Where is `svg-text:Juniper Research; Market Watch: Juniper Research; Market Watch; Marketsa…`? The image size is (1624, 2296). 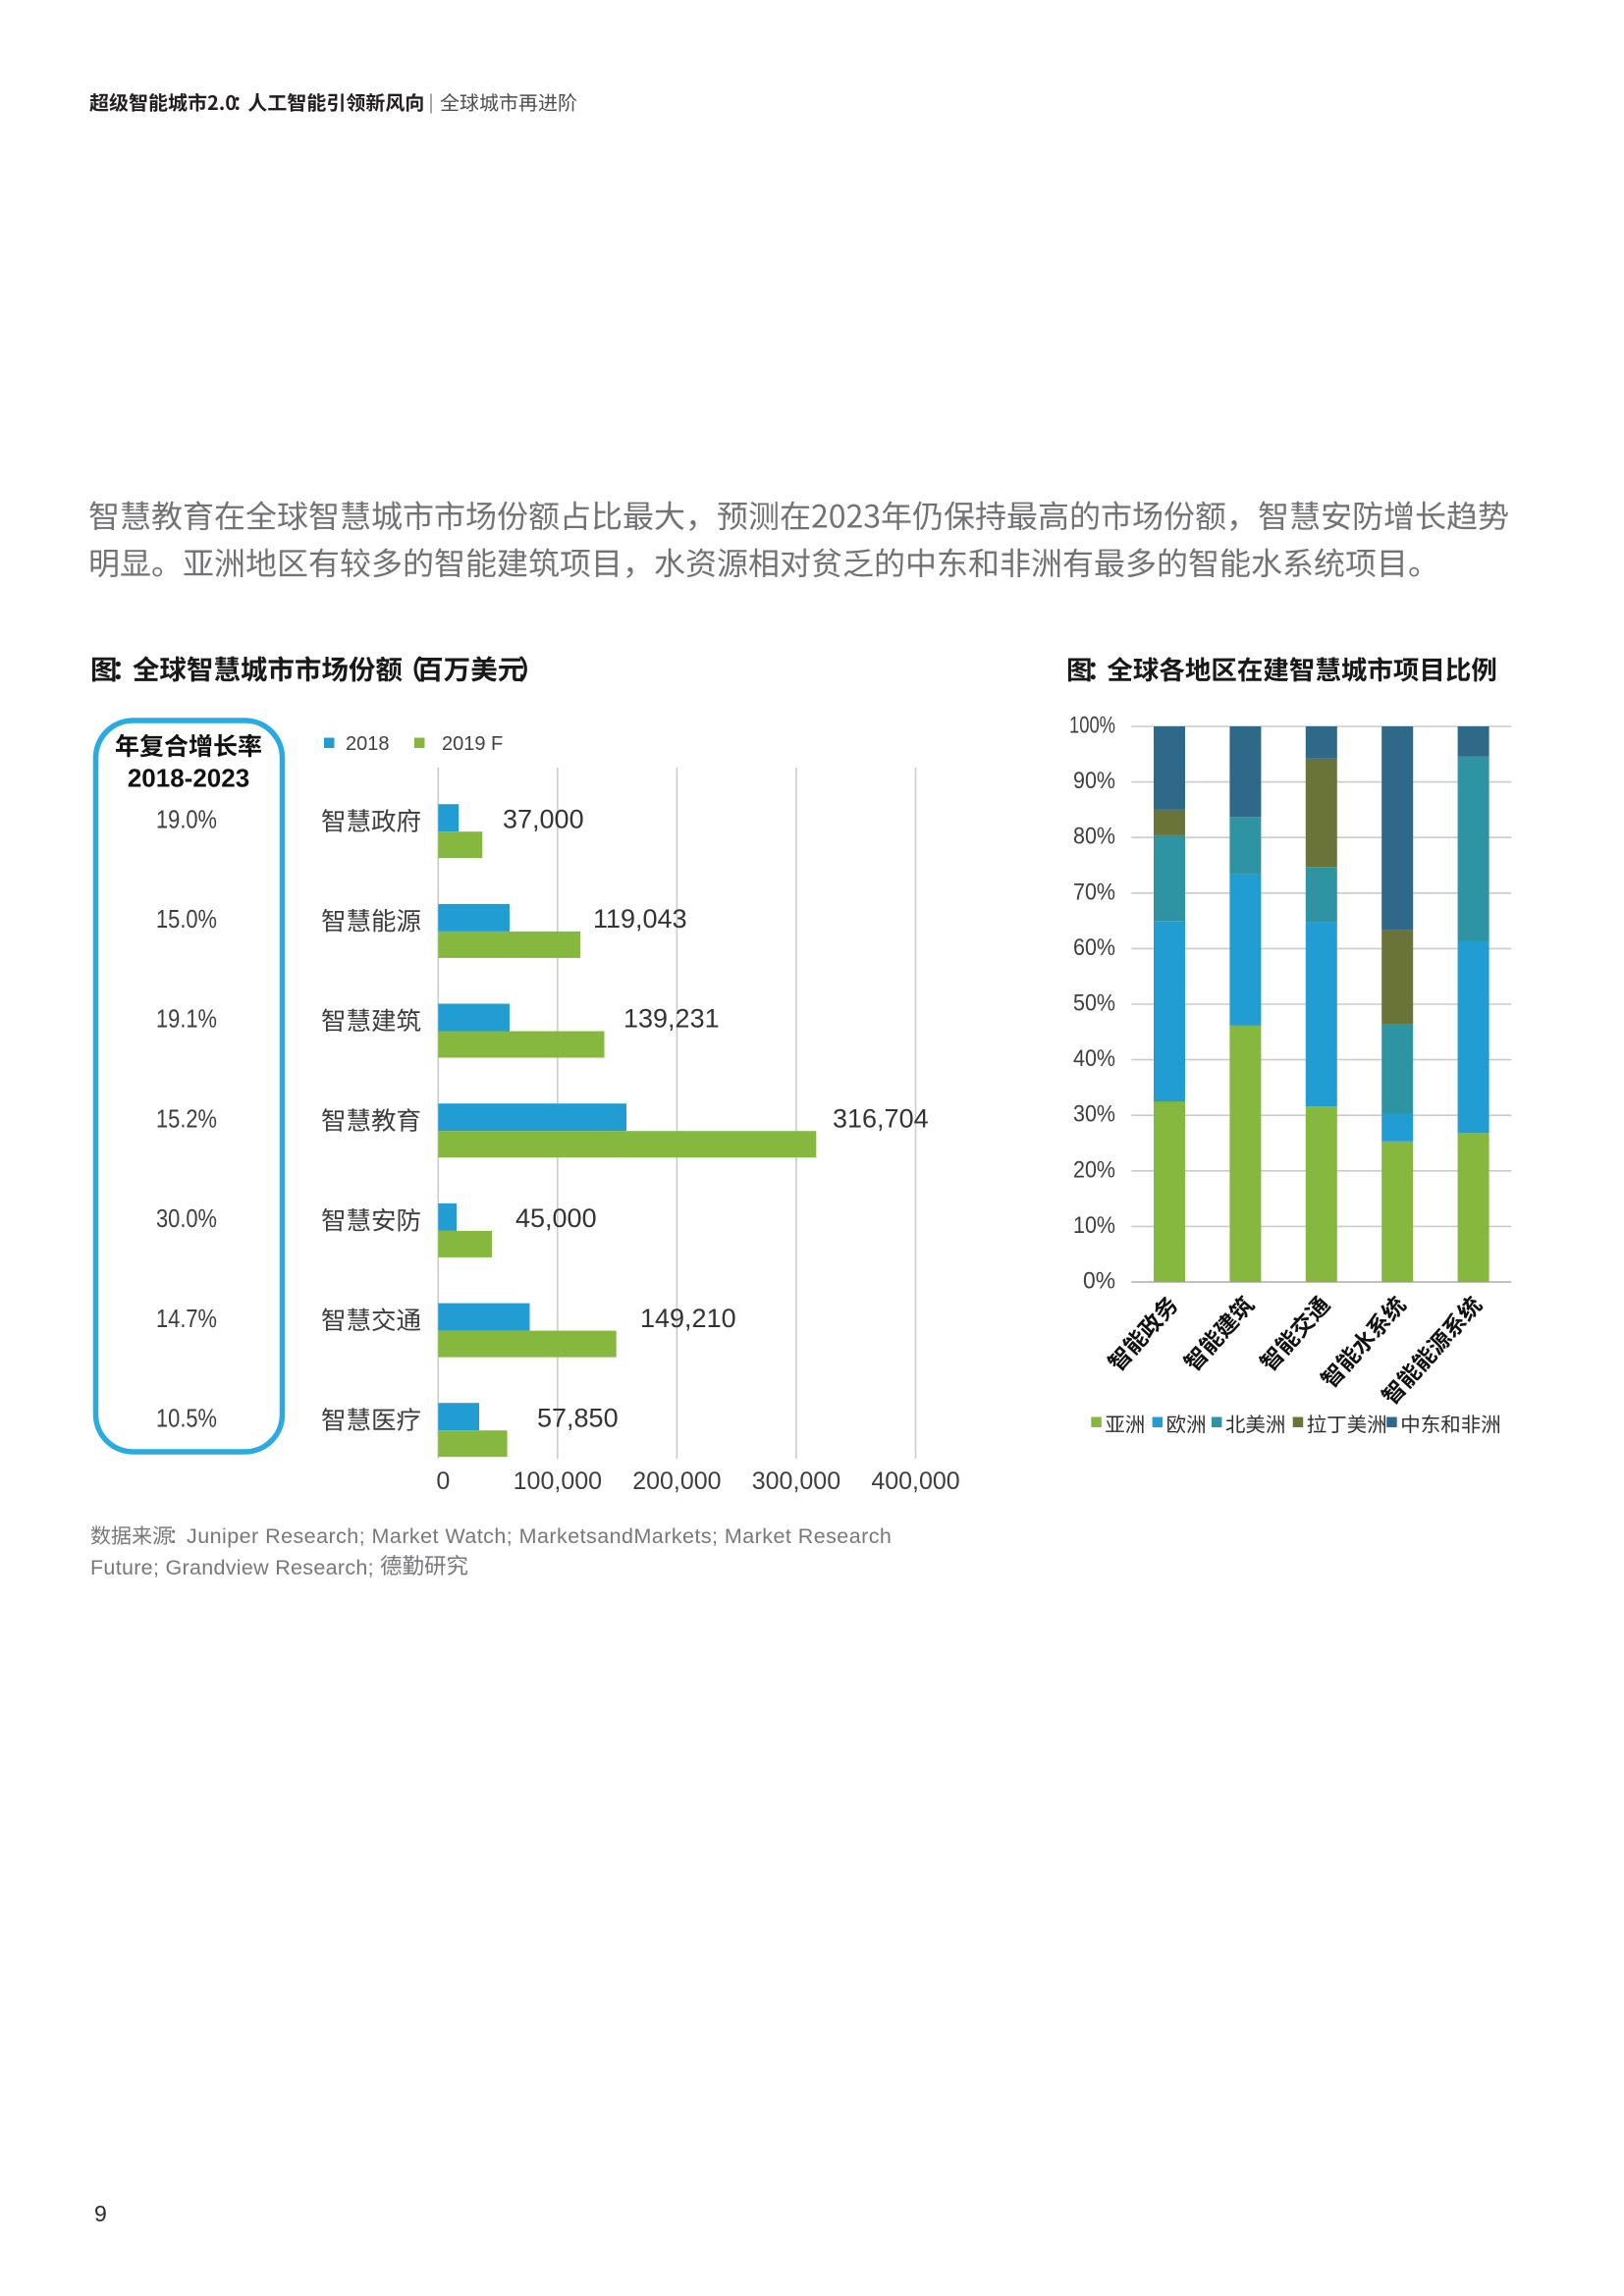 svg-text:Juniper Research; Market Watch: Juniper Research; Market Watch; Marketsa… is located at coordinates (539, 1536).